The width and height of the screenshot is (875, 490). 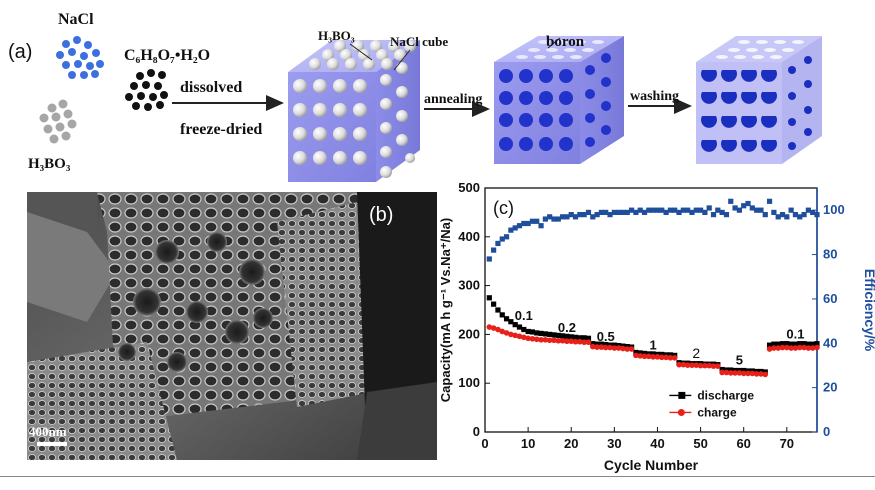 What do you see at coordinates (80, 57) in the screenshot?
I see `nacl-particles` at bounding box center [80, 57].